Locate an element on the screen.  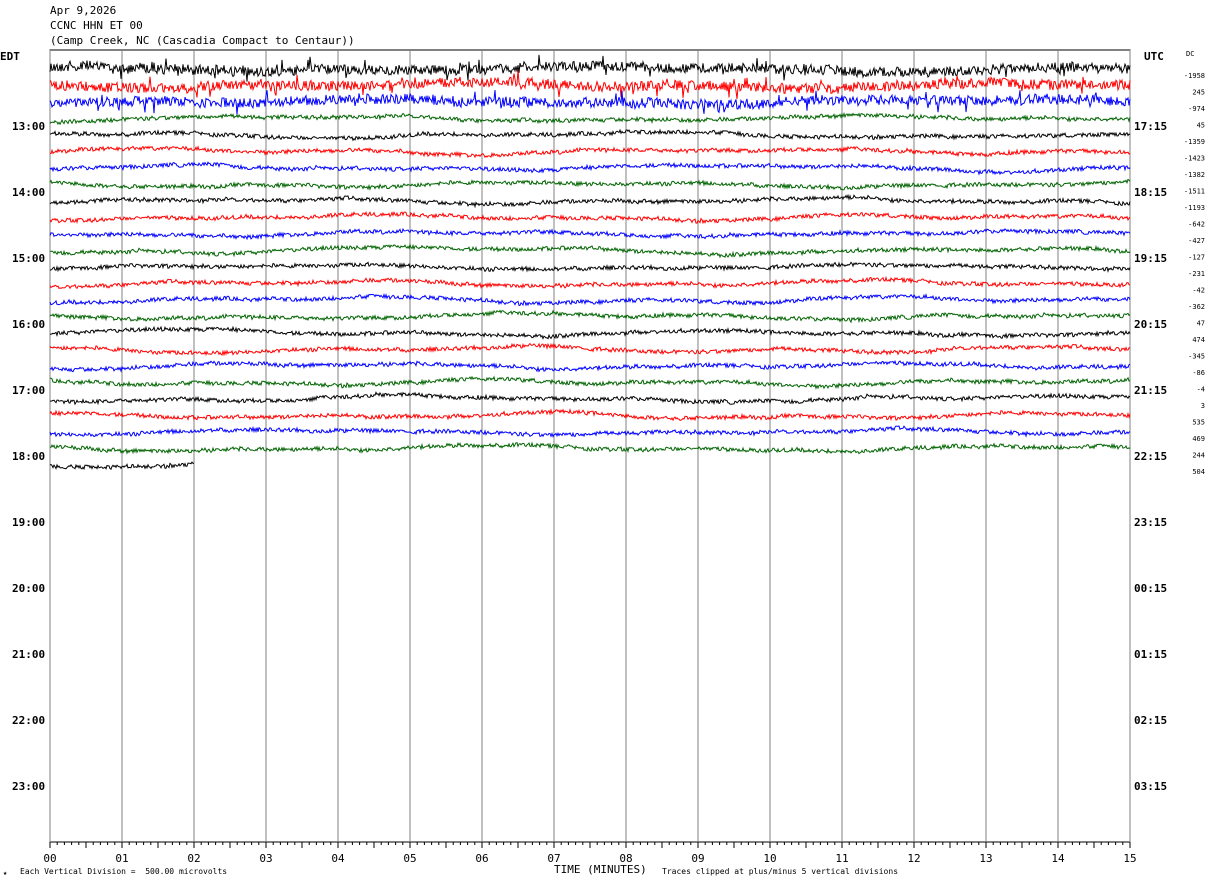
x-tick-label: 10 is located at coordinates (769, 858).